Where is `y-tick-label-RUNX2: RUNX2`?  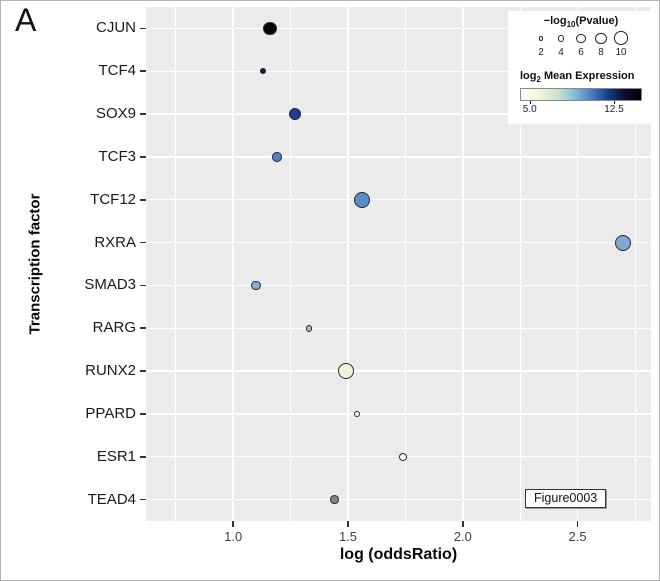 y-tick-label-RUNX2: RUNX2 is located at coordinates (110, 371).